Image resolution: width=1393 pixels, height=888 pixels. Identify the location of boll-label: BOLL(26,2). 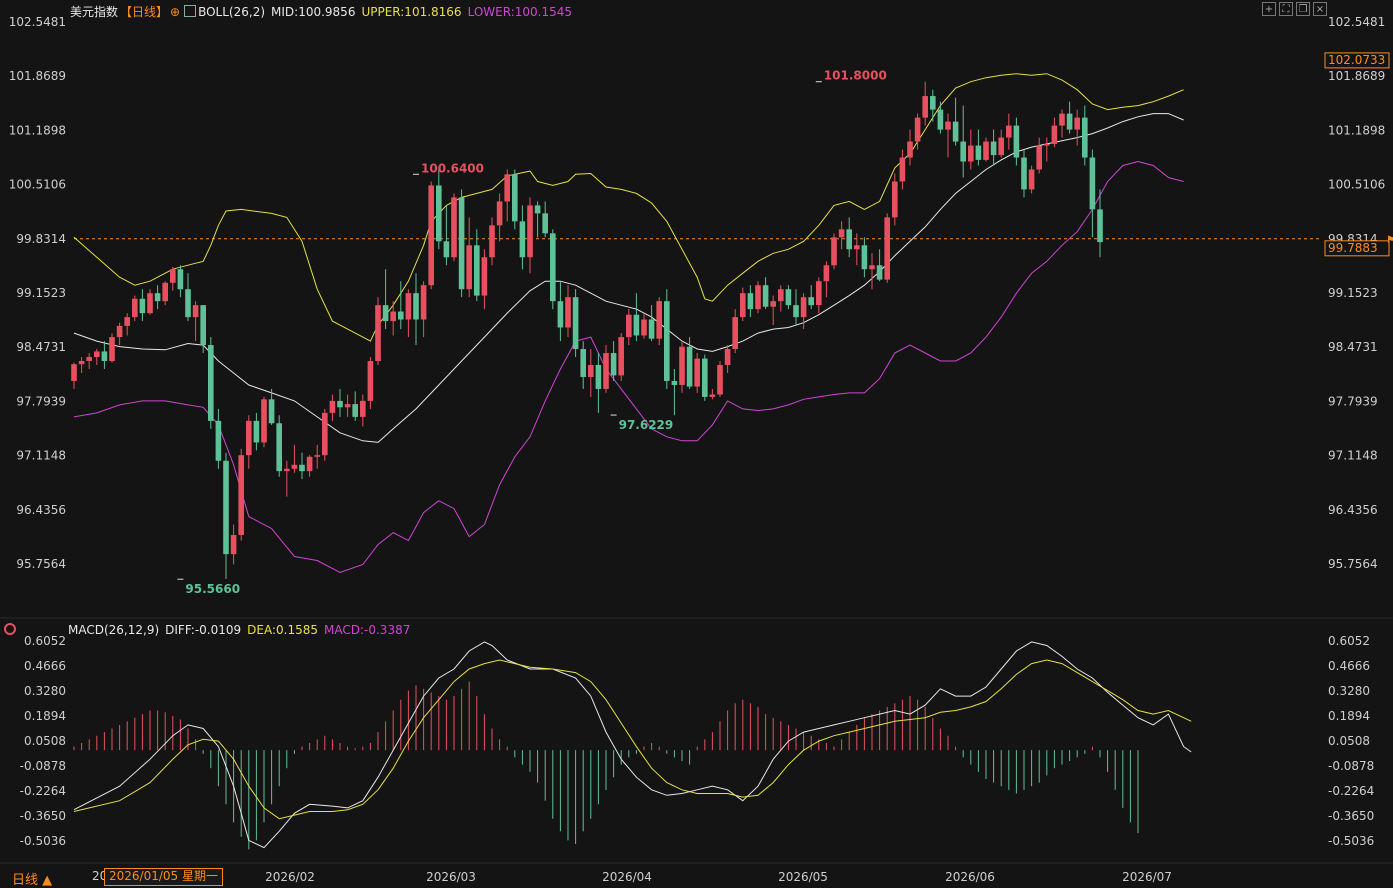
(232, 12).